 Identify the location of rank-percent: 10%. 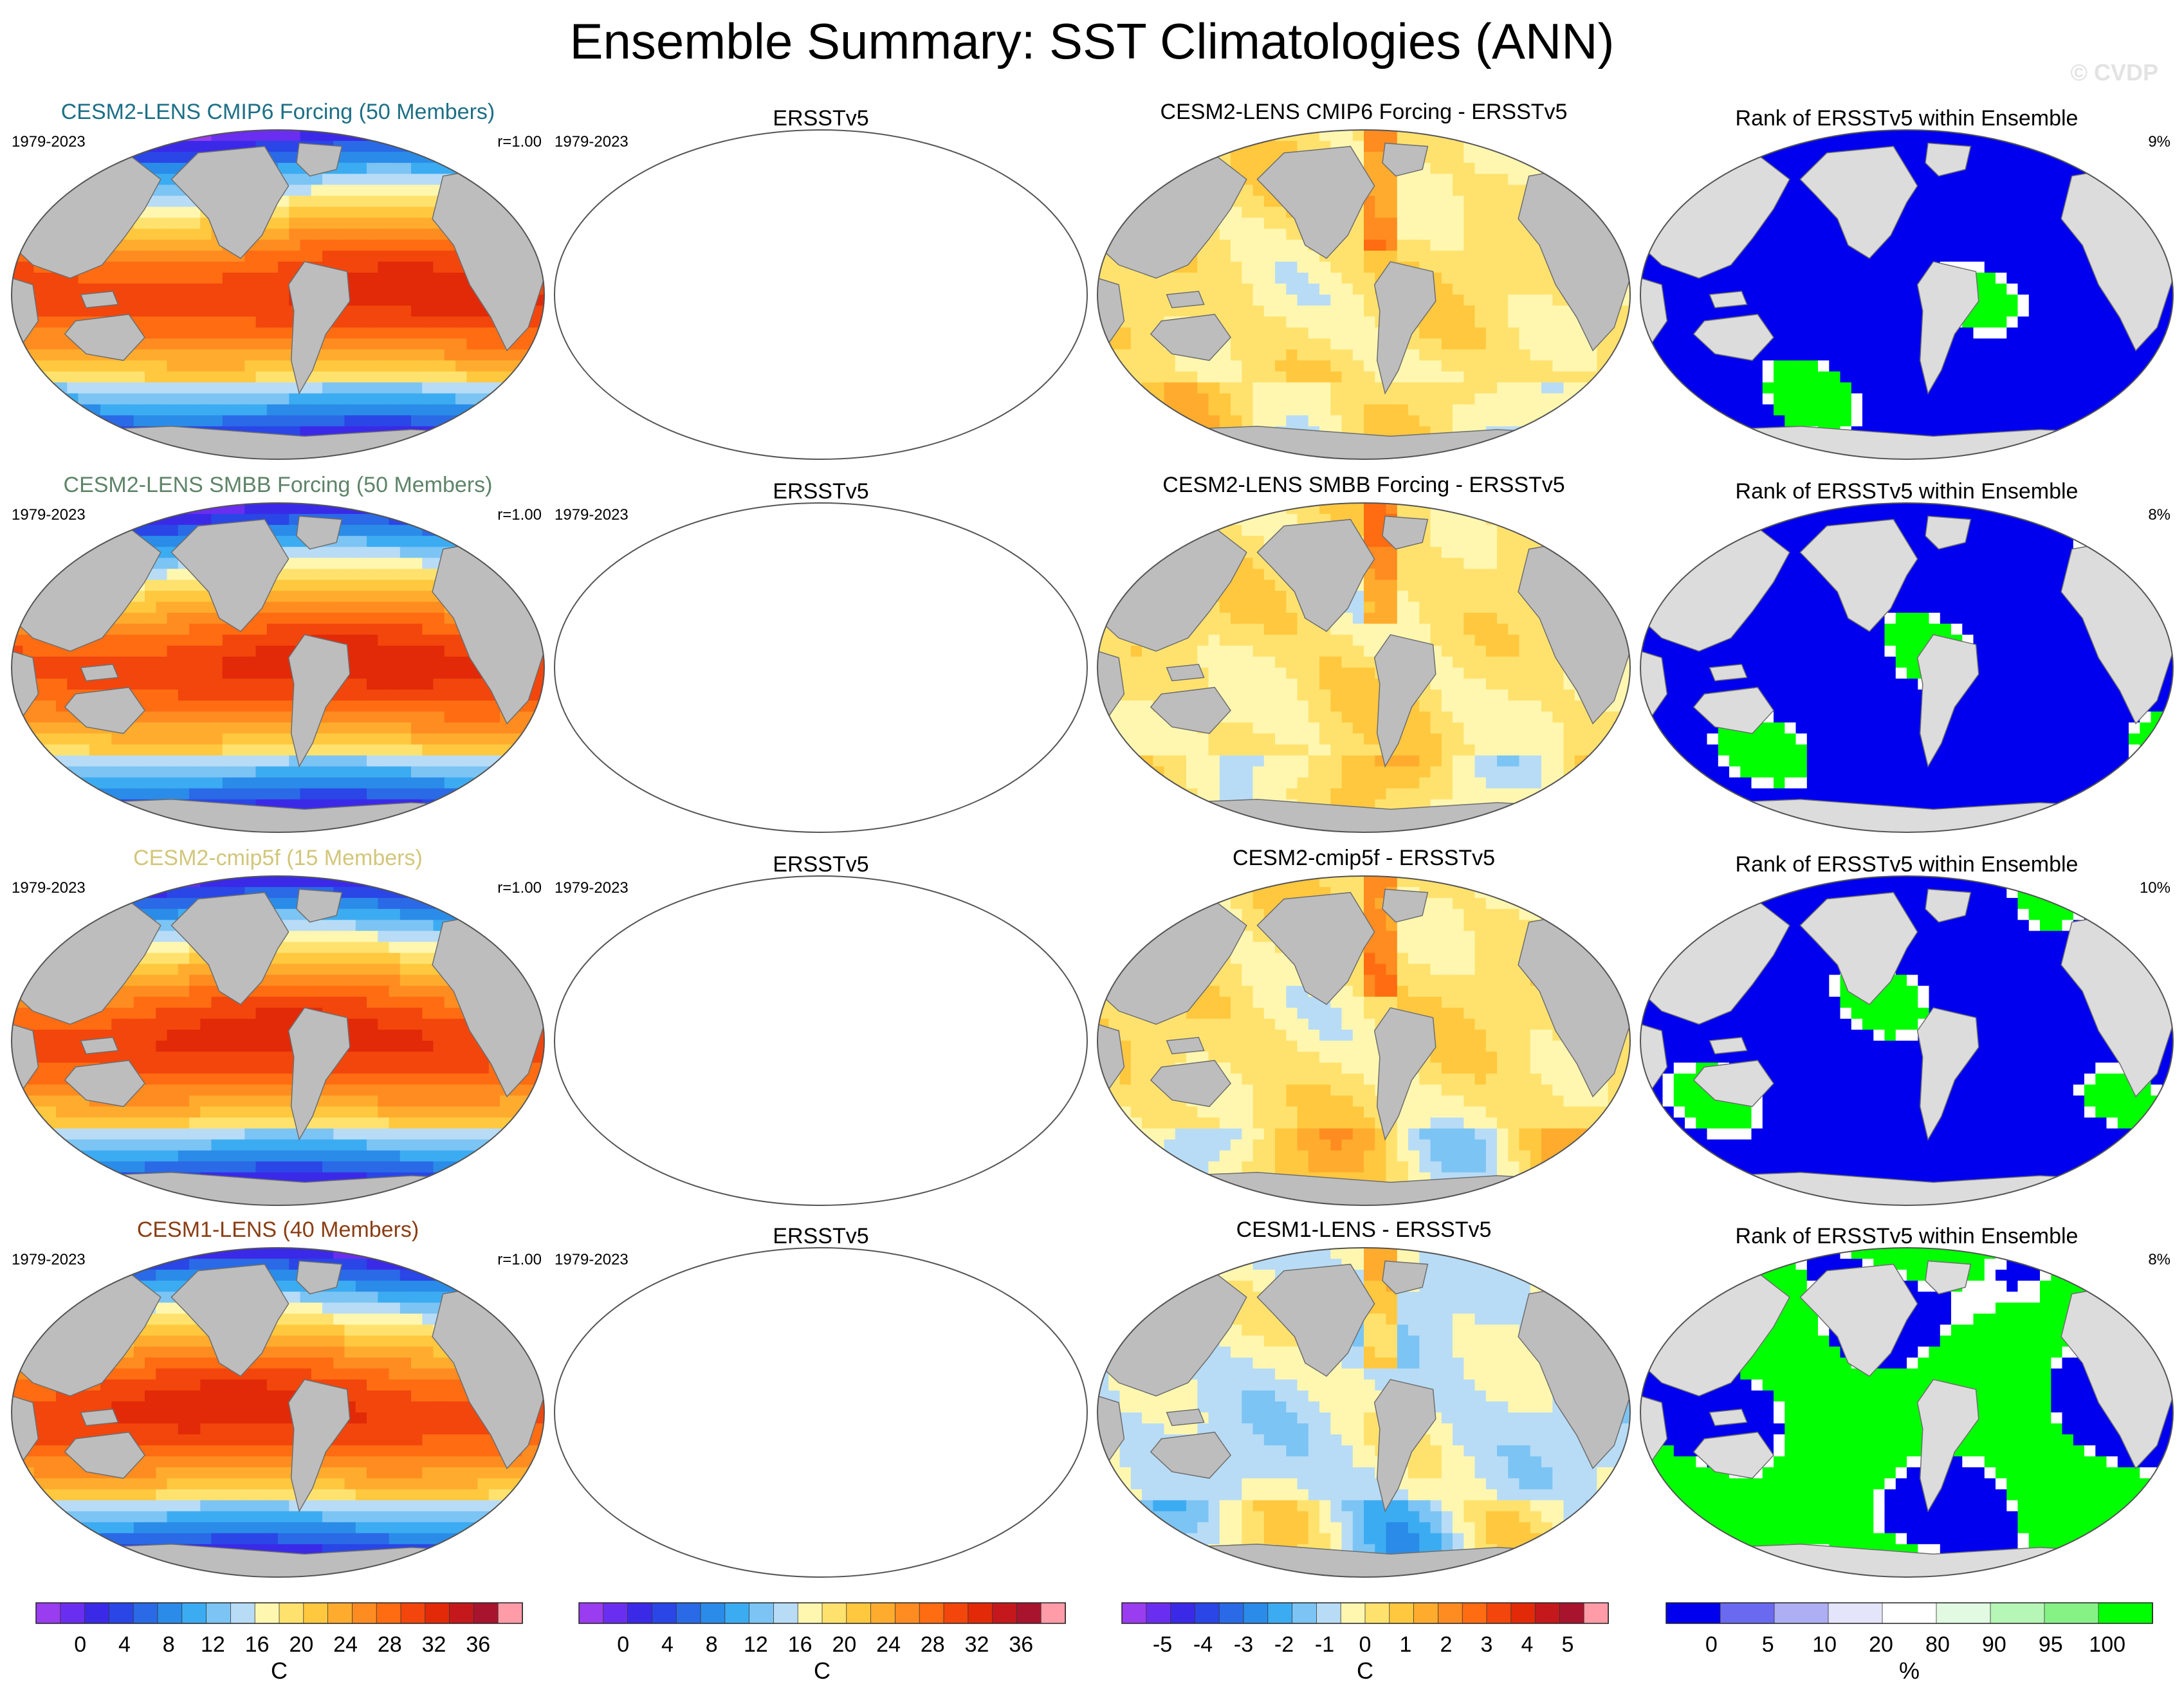
(2155, 888).